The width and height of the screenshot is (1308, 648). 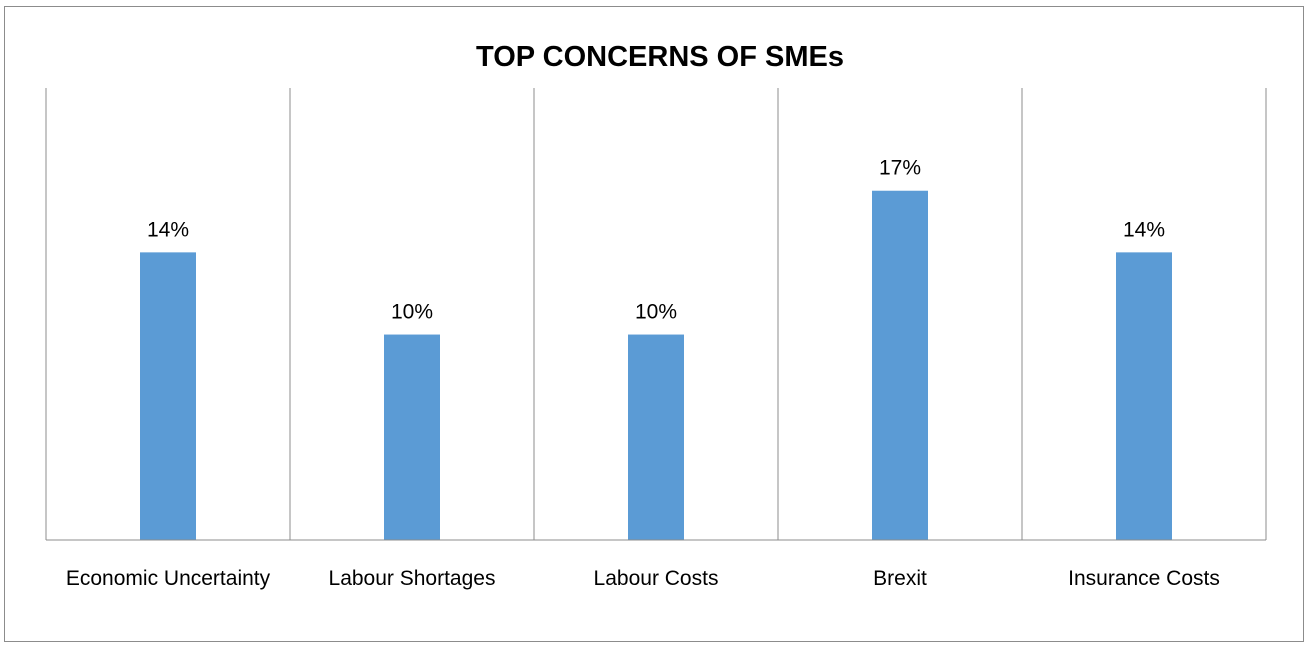 I want to click on category-label: Economic Uncertainty, so click(x=168, y=578).